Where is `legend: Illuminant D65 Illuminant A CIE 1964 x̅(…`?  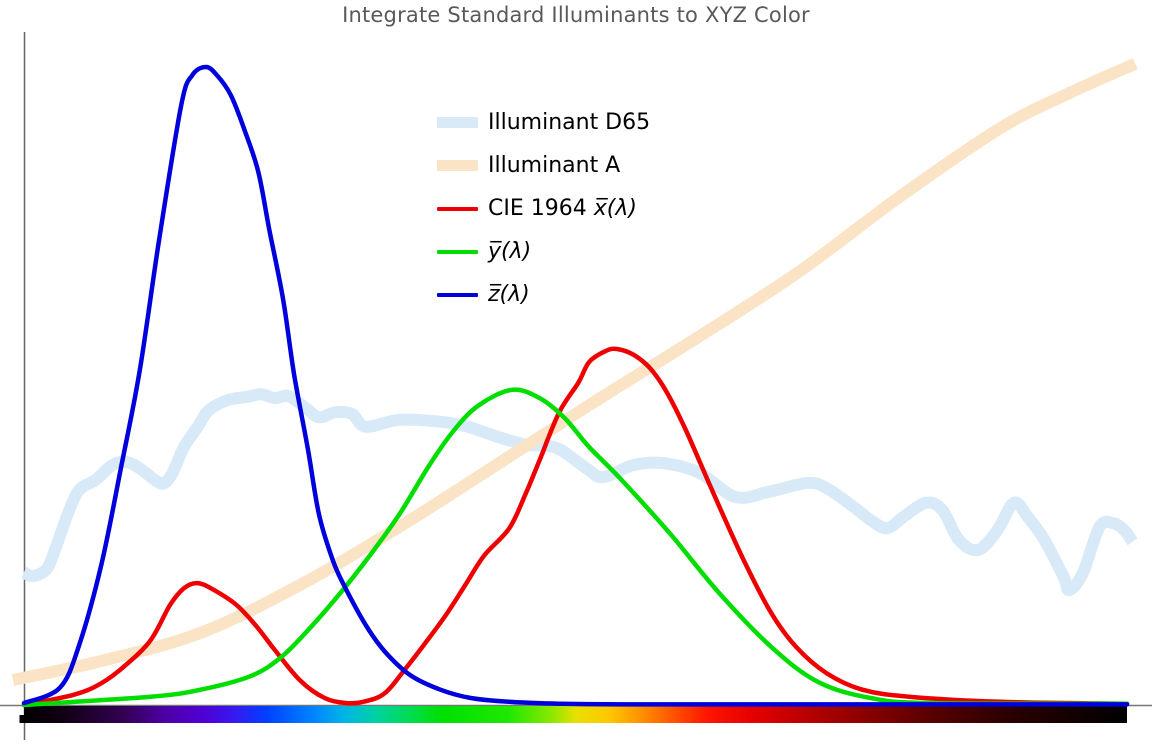 legend: Illuminant D65 Illuminant A CIE 1964 x̅(… is located at coordinates (543, 208).